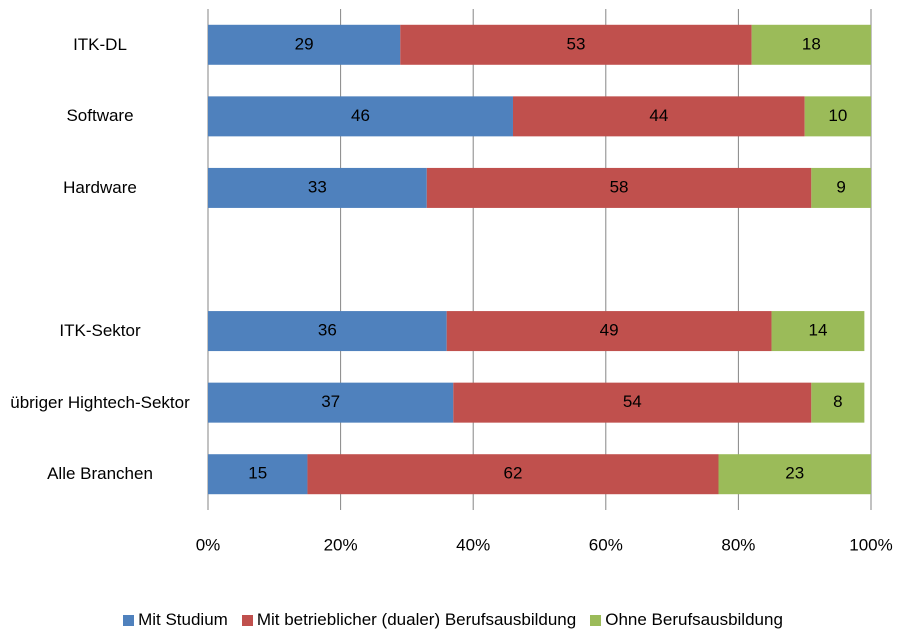 Image resolution: width=906 pixels, height=635 pixels. What do you see at coordinates (100, 402) in the screenshot?
I see `y-tick-label: übriger Hightech-Sektor` at bounding box center [100, 402].